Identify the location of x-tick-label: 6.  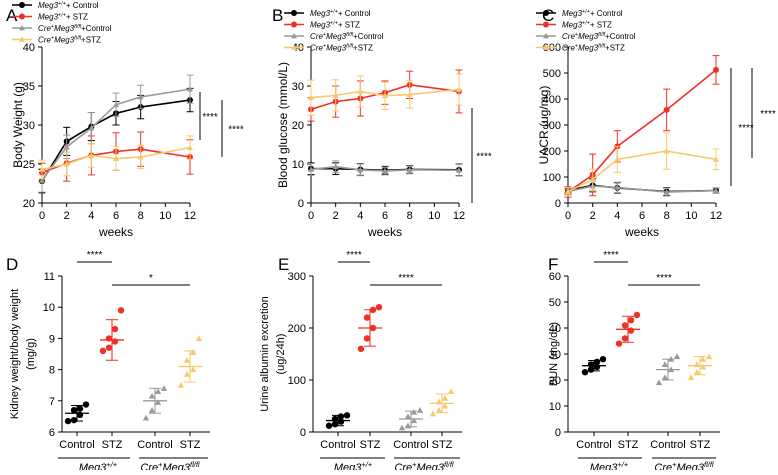
(385, 216).